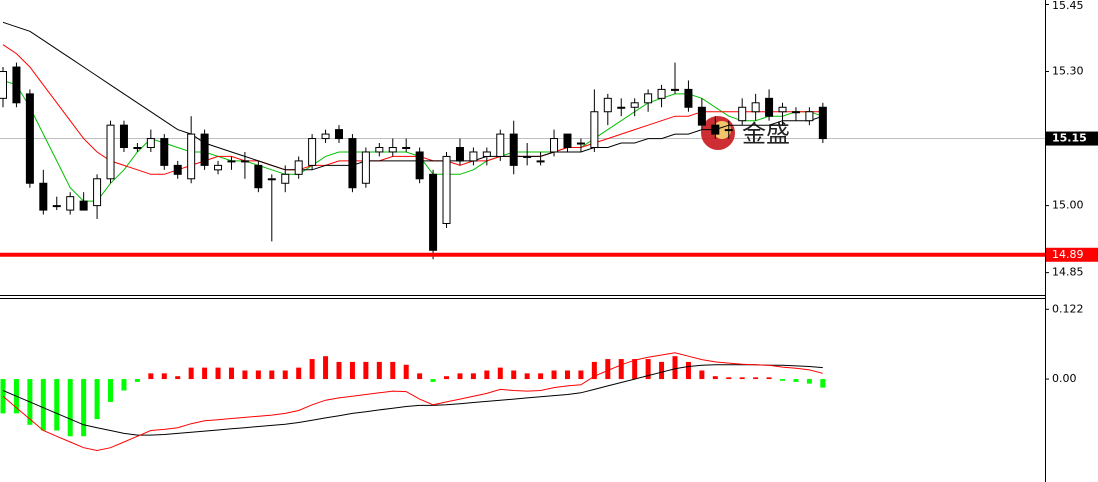 This screenshot has height=482, width=1098. I want to click on current-price-box, so click(1072, 138).